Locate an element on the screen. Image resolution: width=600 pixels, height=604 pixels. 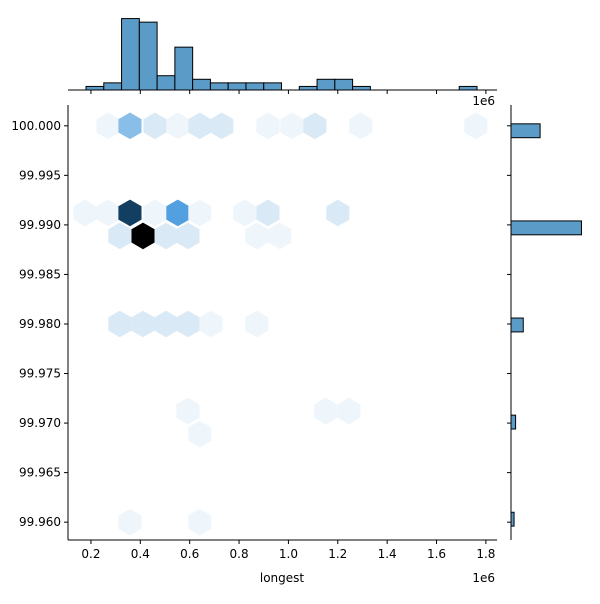
x-tick-label: 0.2 is located at coordinates (90, 554).